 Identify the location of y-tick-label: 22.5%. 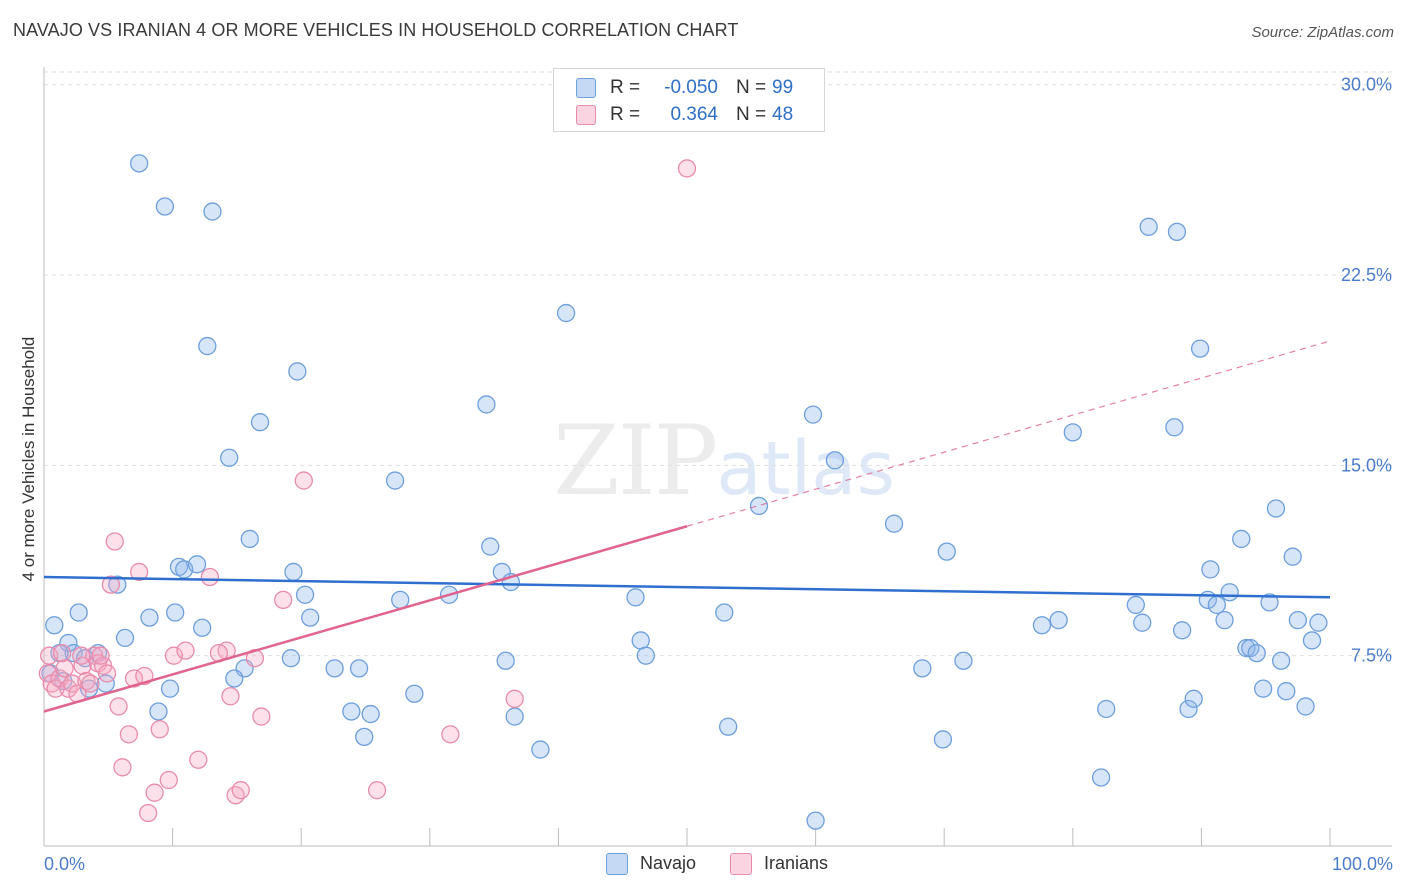
(1366, 275).